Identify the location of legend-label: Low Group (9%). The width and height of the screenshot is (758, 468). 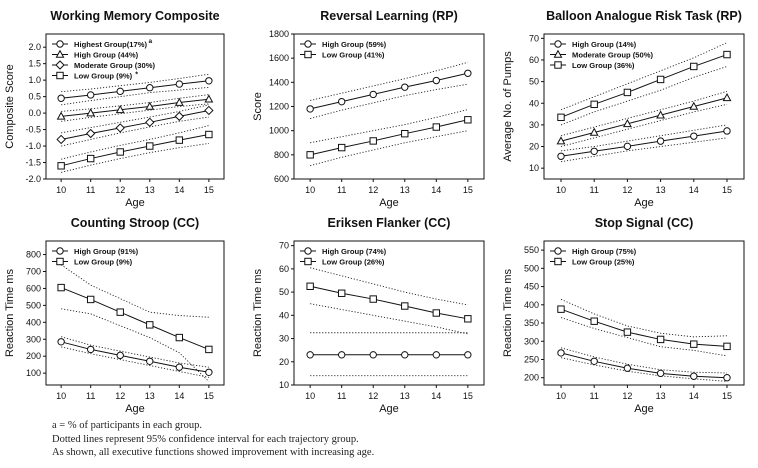
(103, 76).